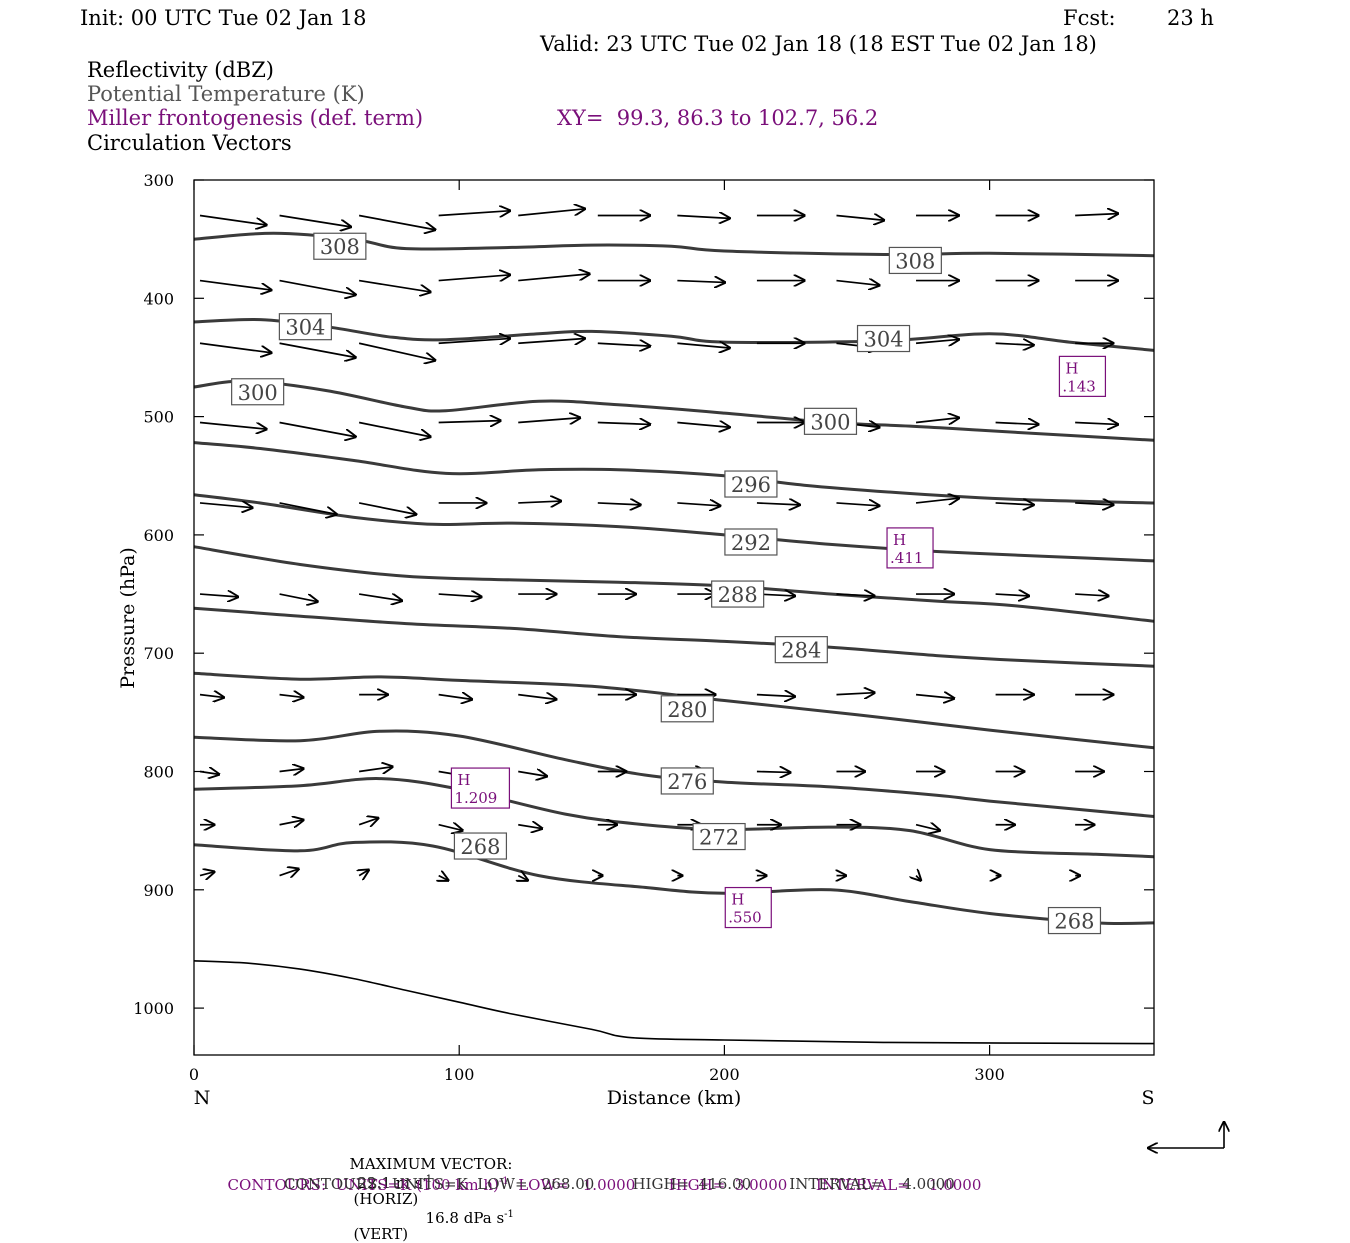 The width and height of the screenshot is (1350, 1243). I want to click on max-vector-vert-exp: -1, so click(509, 1214).